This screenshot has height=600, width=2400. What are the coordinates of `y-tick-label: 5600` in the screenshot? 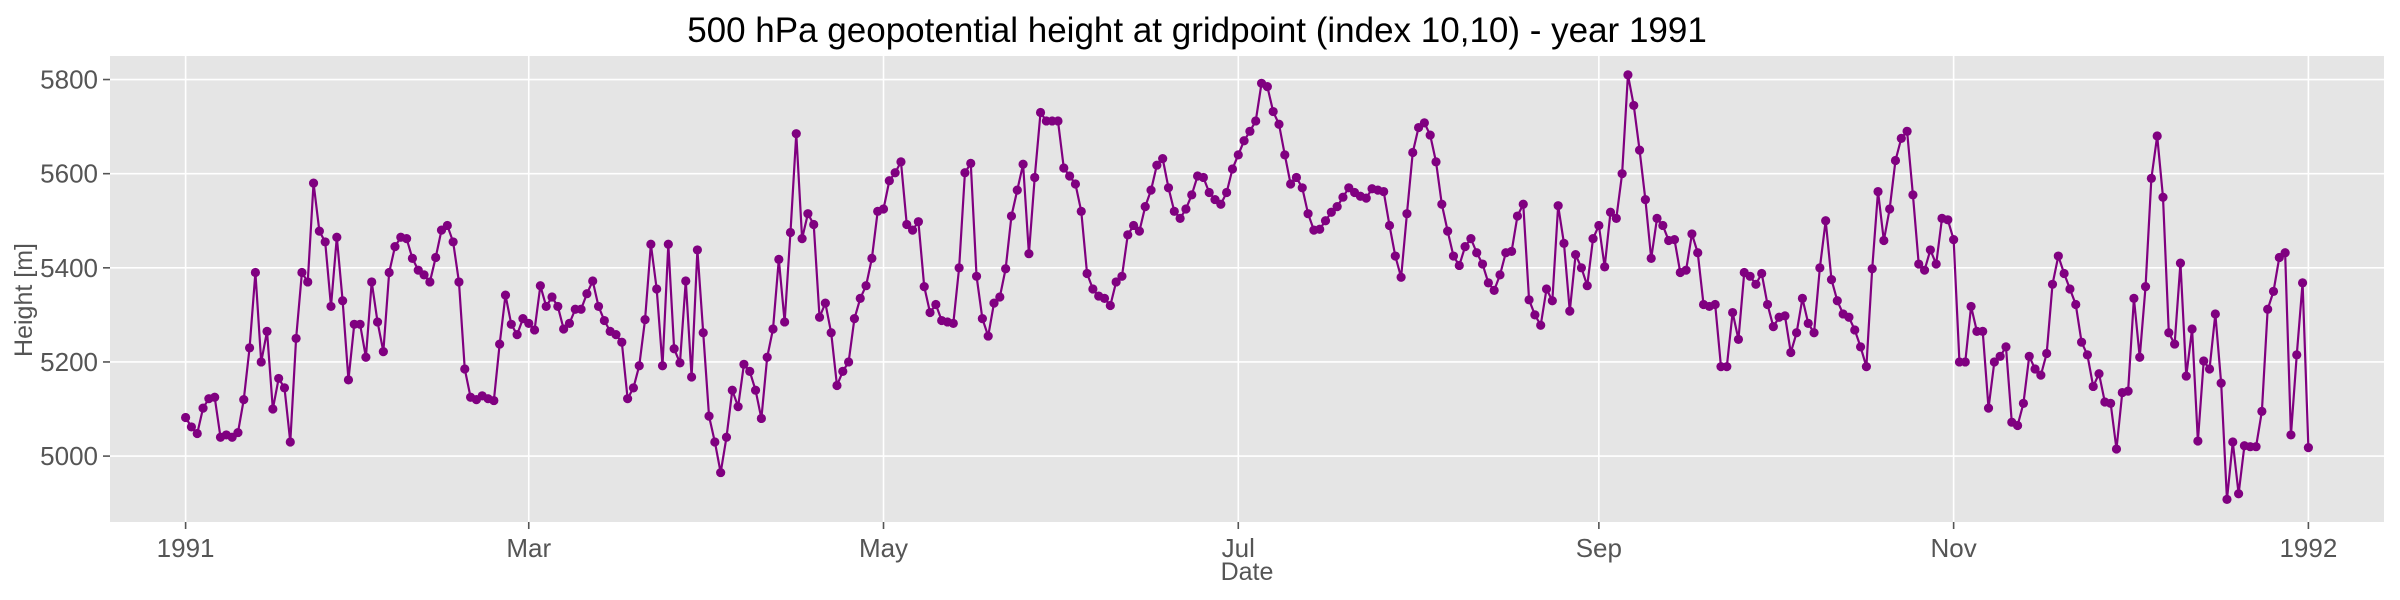 It's located at (69, 174).